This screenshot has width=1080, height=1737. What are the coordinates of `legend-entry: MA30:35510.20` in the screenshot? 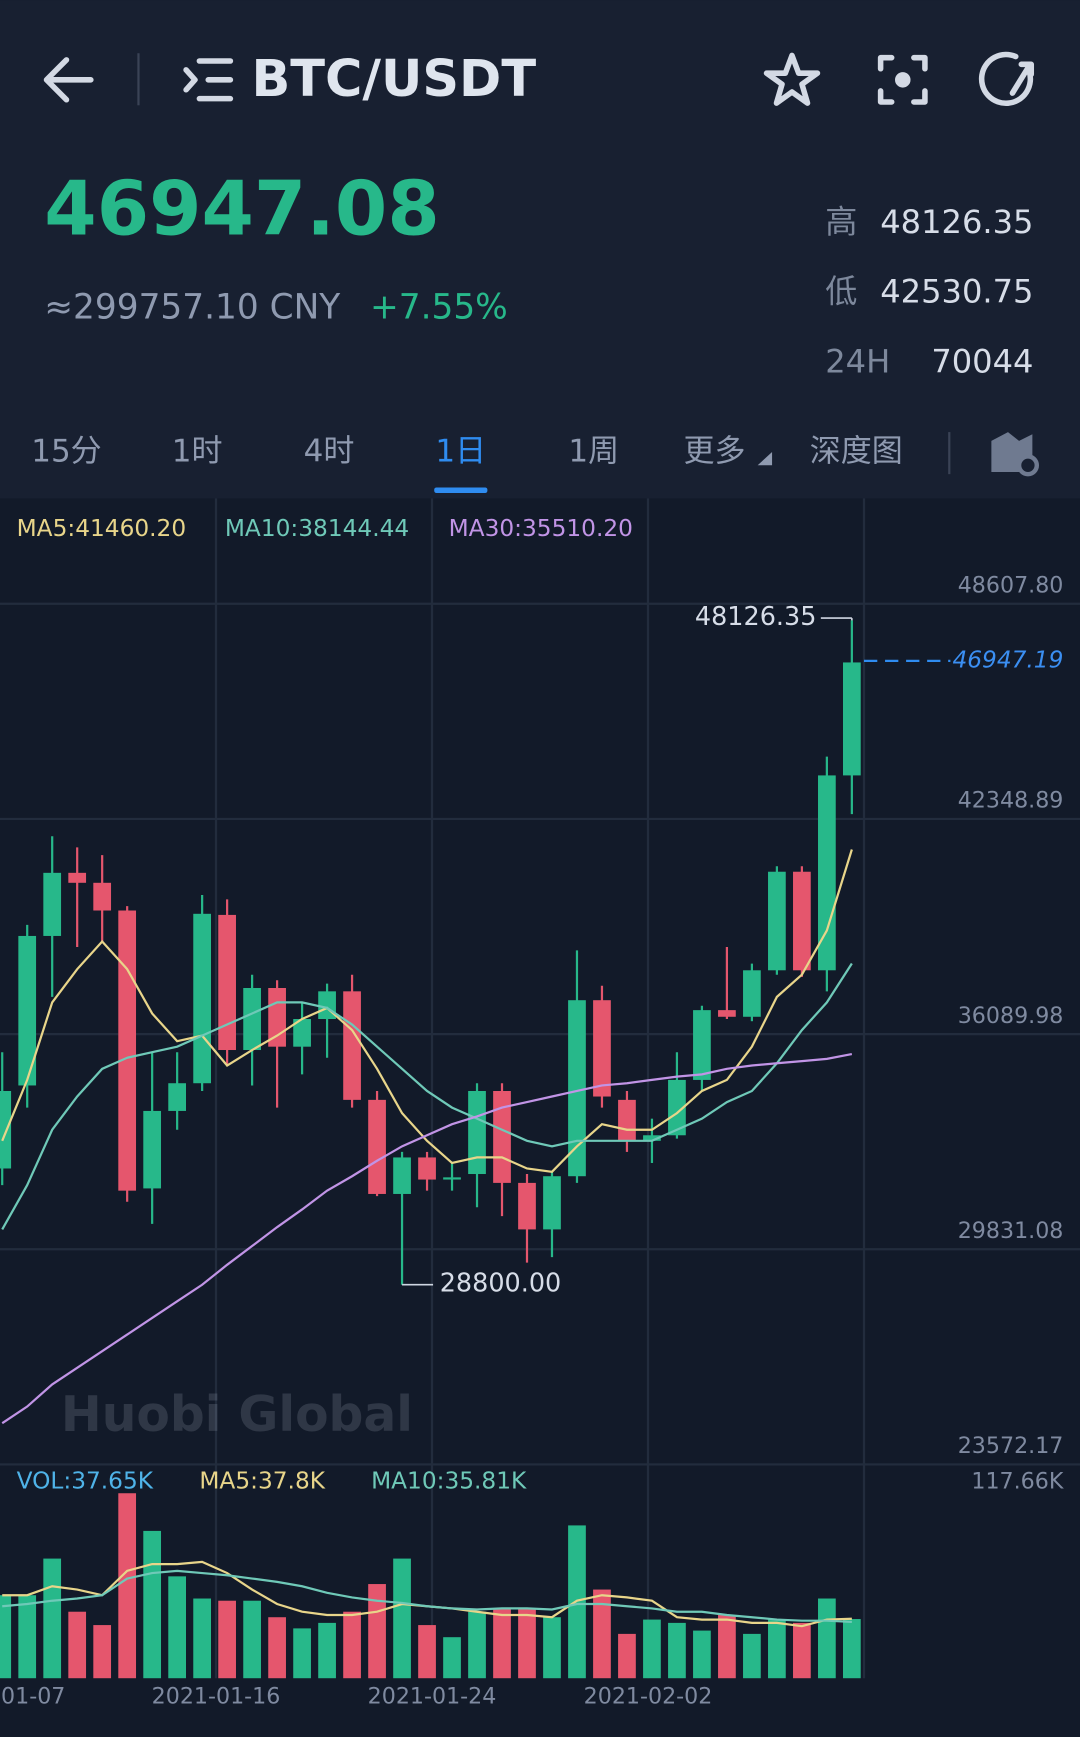 It's located at (541, 528).